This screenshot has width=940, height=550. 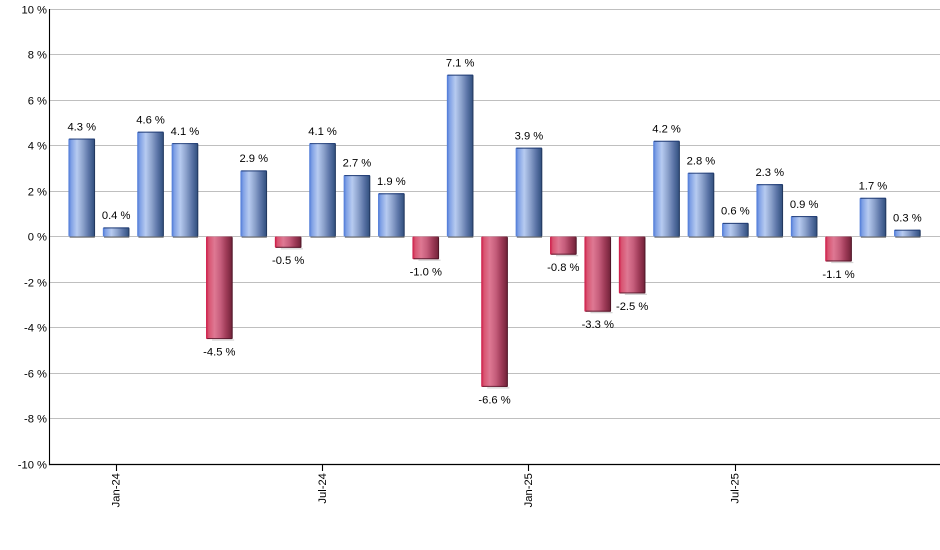 I want to click on svg-text: 1.9 %, so click(x=391, y=182).